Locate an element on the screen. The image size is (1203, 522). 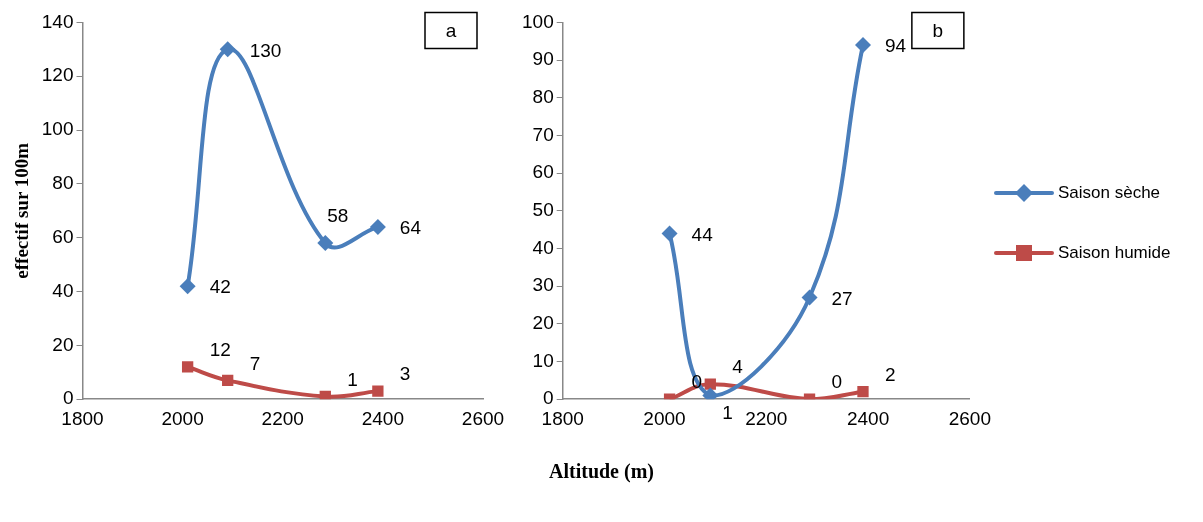
data-label: 58 is located at coordinates (338, 216).